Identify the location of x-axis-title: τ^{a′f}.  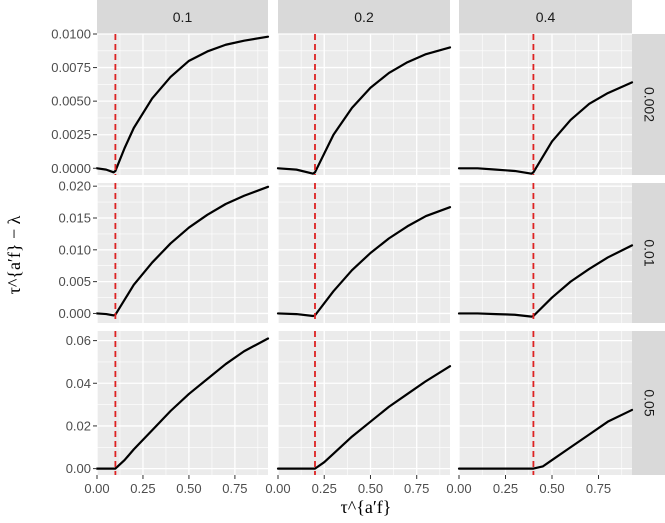
(366, 507).